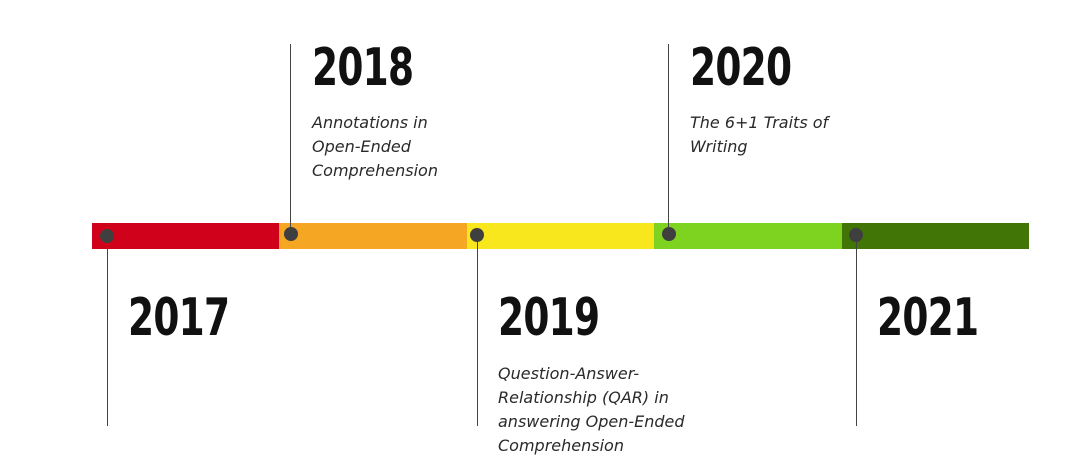 The width and height of the screenshot is (1083, 476). I want to click on timeline-dot-2021, so click(856, 235).